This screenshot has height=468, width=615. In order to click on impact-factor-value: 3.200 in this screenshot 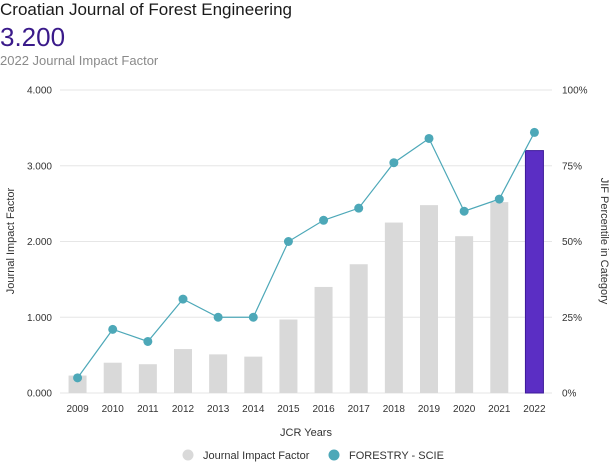, I will do `click(33, 37)`.